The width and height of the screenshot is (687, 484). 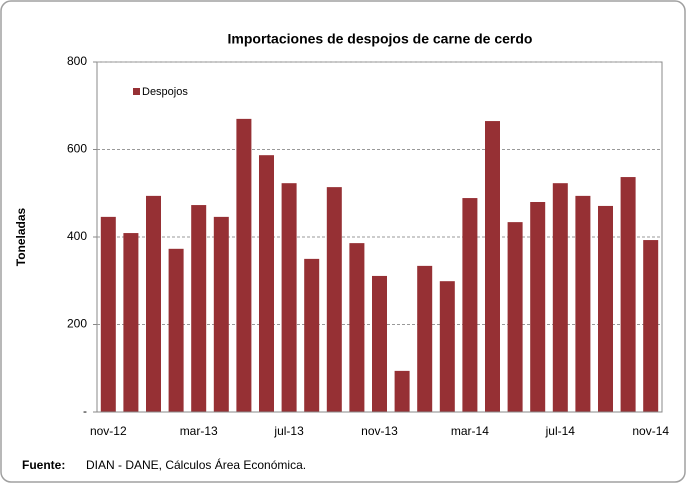 I want to click on x-tick-label: nov-12, so click(x=108, y=431).